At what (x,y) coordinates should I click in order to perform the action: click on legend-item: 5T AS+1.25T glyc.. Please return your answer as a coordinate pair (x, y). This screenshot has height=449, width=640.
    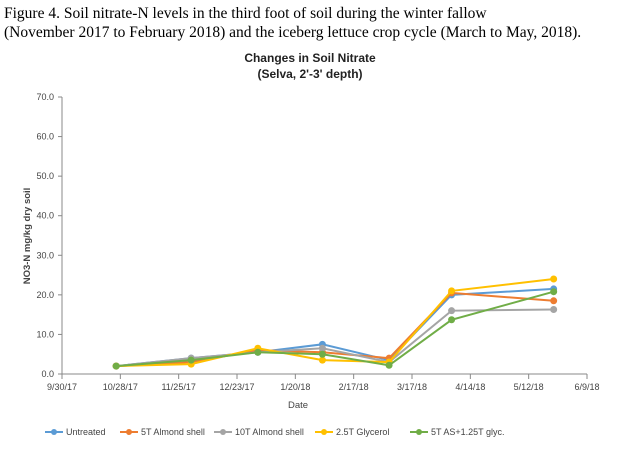
    Looking at the image, I should click on (457, 432).